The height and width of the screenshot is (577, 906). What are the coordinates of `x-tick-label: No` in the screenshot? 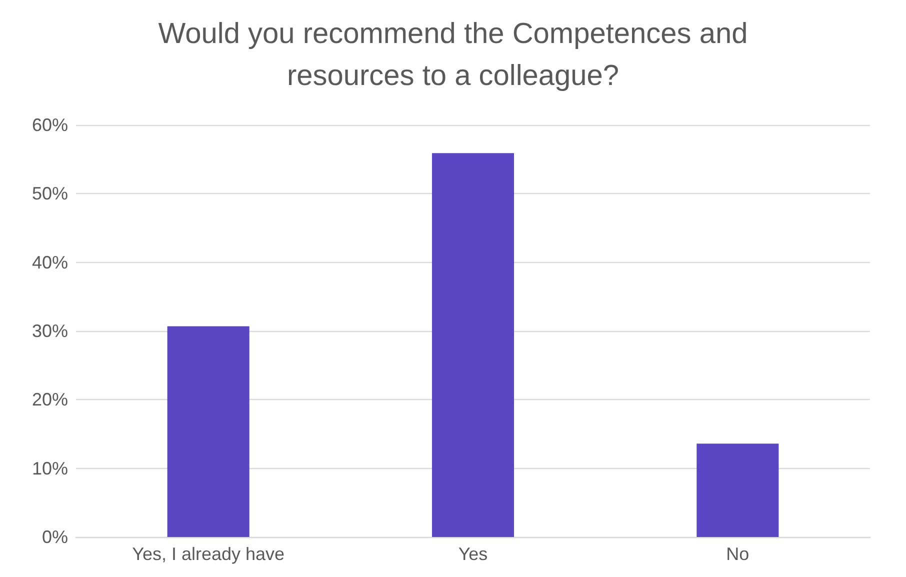 It's located at (738, 554).